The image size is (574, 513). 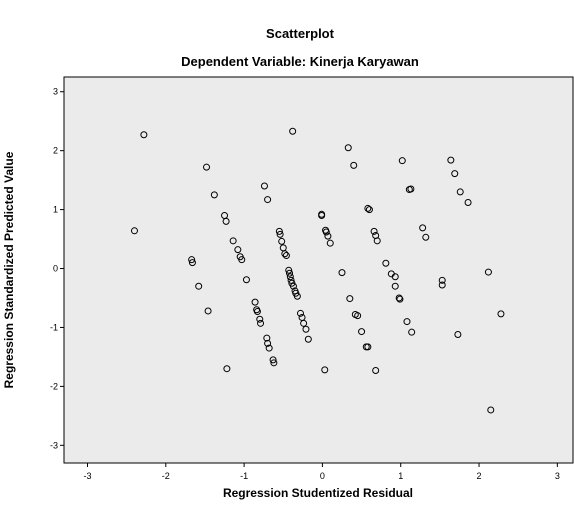 I want to click on y-tick-label: -1, so click(x=54, y=327).